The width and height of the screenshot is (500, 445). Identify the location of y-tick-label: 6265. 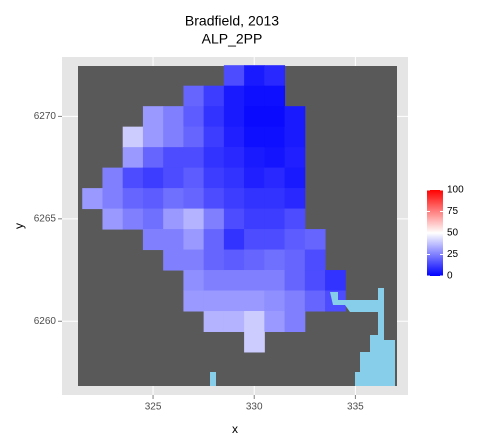
(45, 218).